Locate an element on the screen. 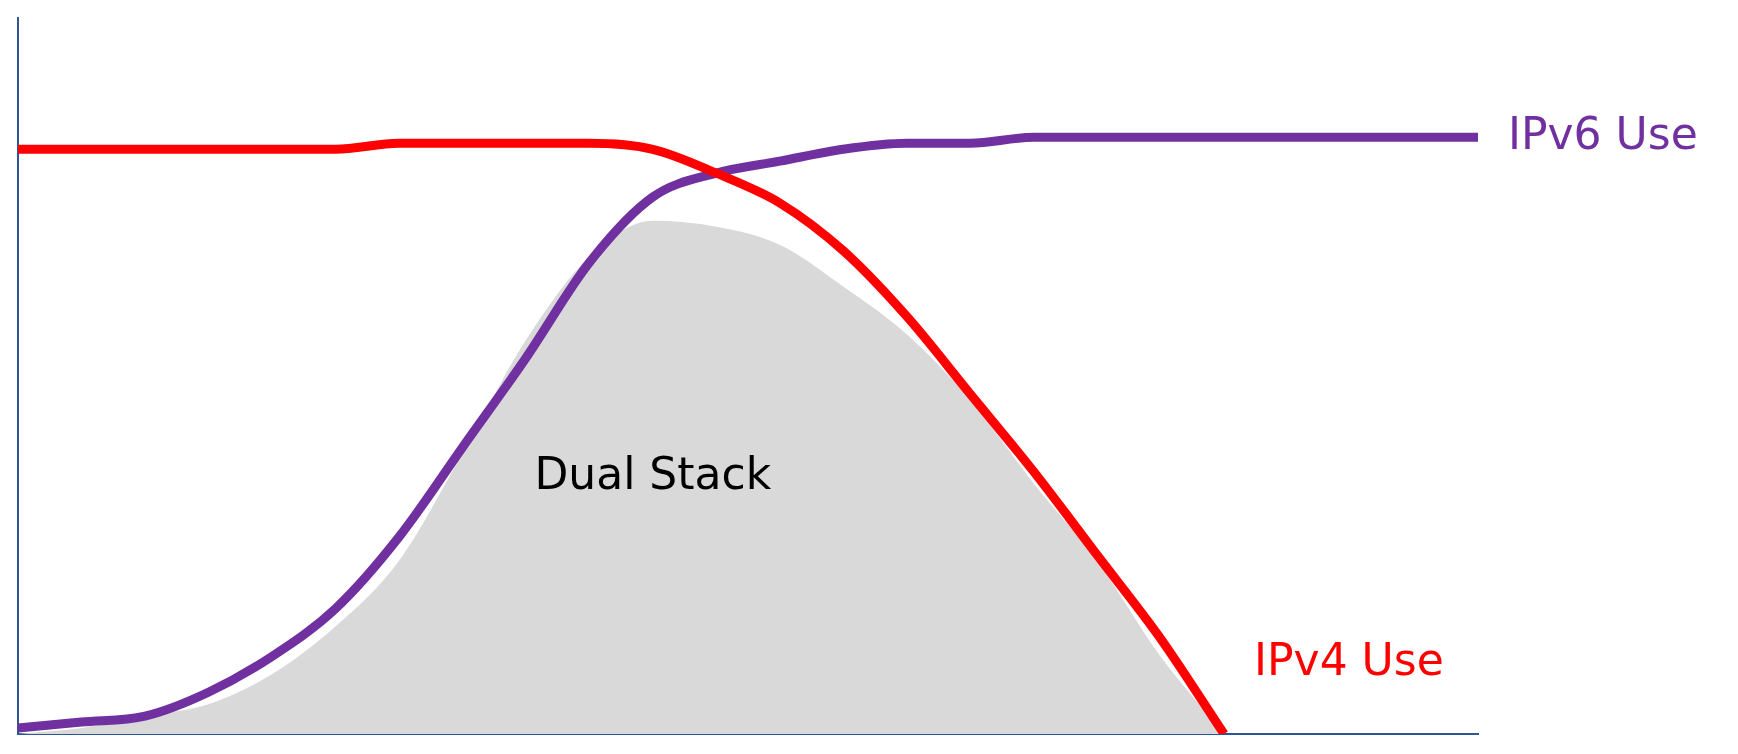 Image resolution: width=1738 pixels, height=754 pixels. series-label: Dual Stack is located at coordinates (653, 473).